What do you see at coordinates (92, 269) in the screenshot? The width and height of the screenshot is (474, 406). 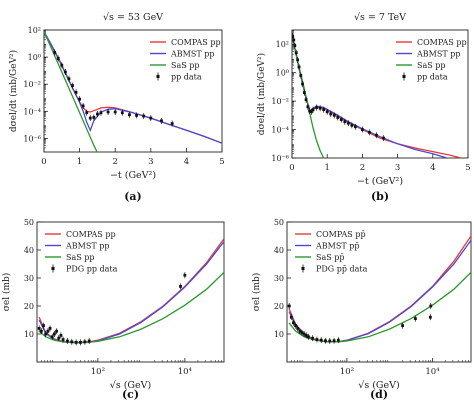 I see `legend-label: PDG pp data` at bounding box center [92, 269].